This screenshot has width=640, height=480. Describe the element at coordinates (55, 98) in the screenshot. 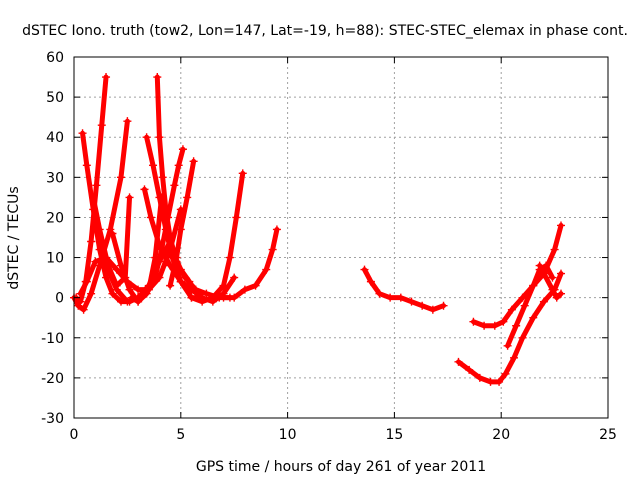

I see `y-tick-label: 50` at that location.